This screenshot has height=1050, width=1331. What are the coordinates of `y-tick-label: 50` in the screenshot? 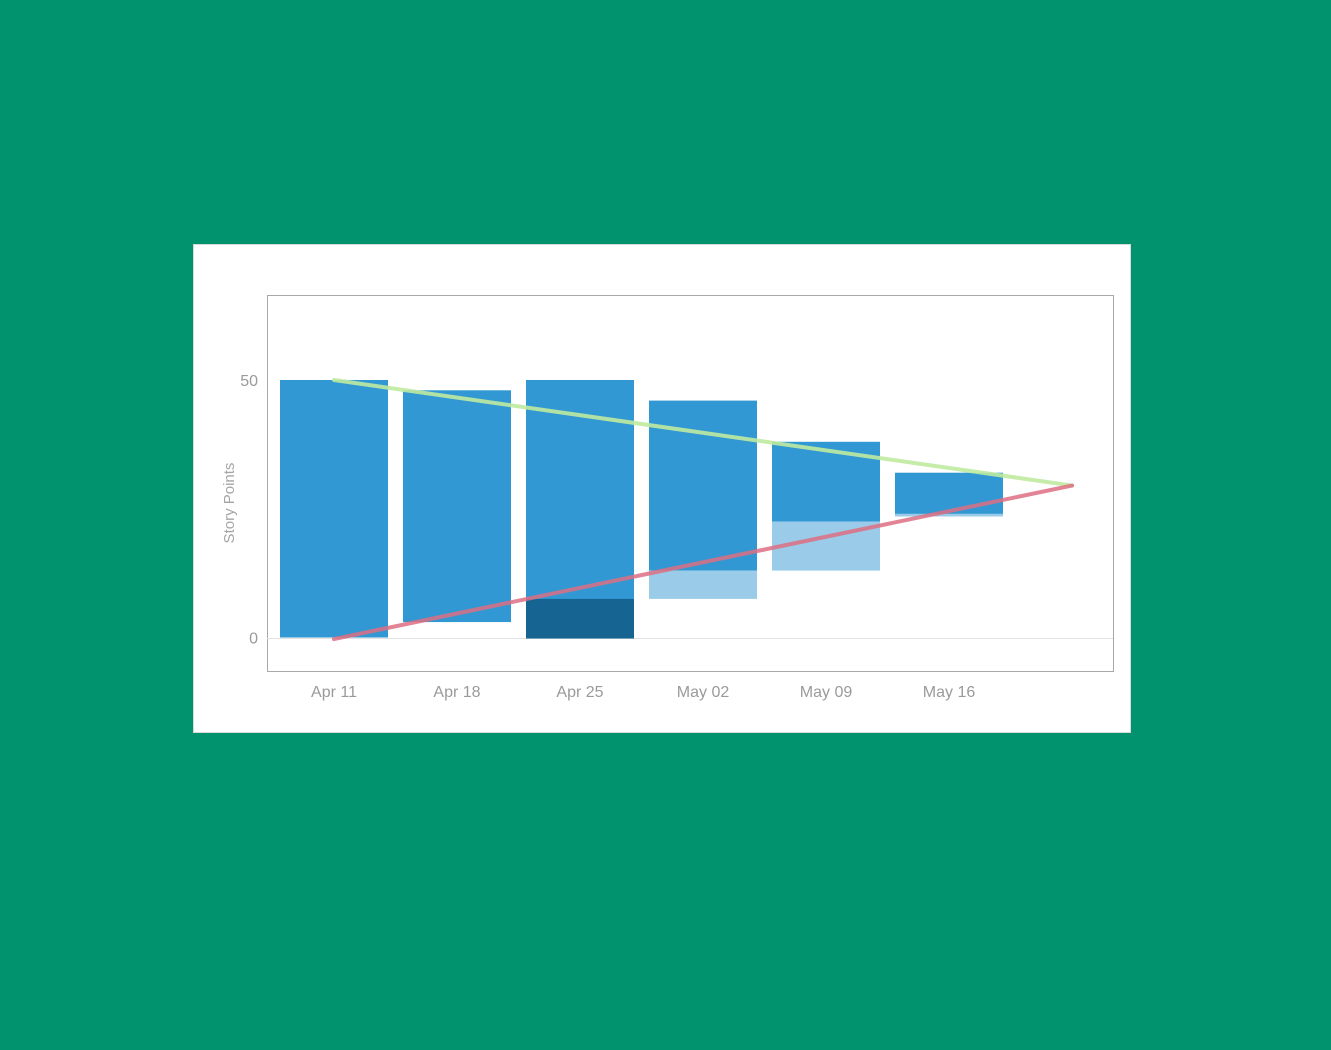 It's located at (249, 381).